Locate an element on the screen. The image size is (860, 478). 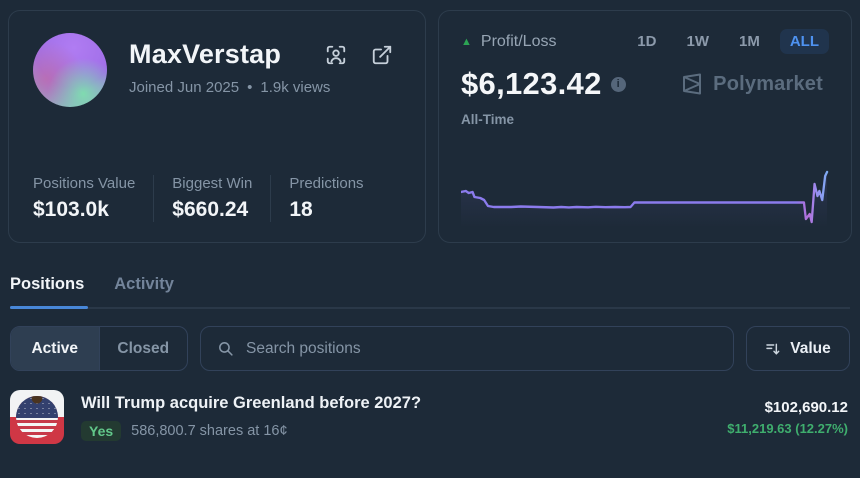
tab-bar: Positions Activity is located at coordinates (430, 292).